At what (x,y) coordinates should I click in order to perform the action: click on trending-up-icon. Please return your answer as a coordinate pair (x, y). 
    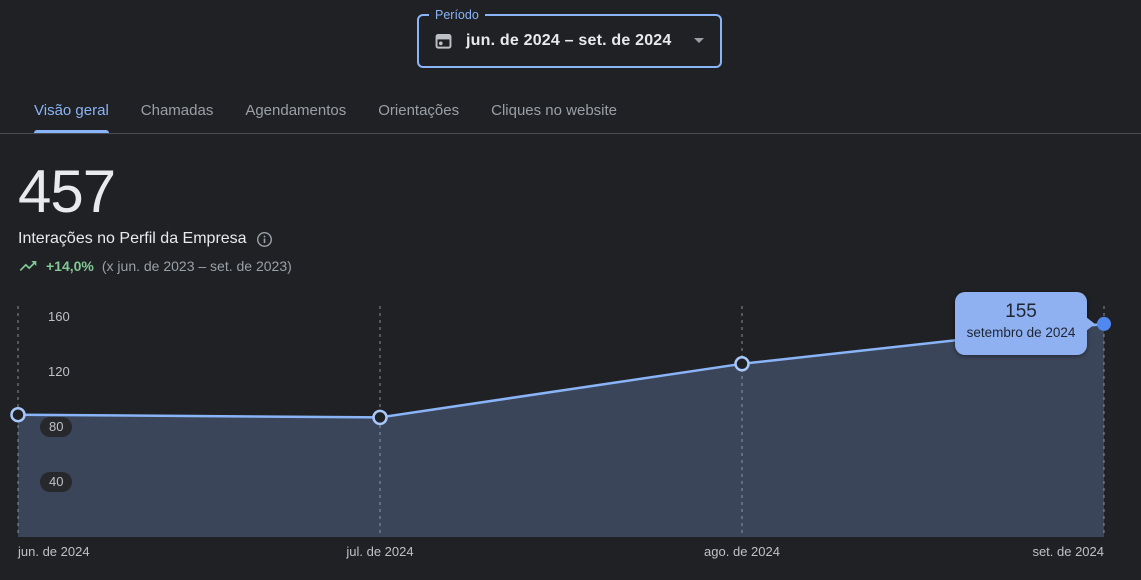
    Looking at the image, I should click on (28, 266).